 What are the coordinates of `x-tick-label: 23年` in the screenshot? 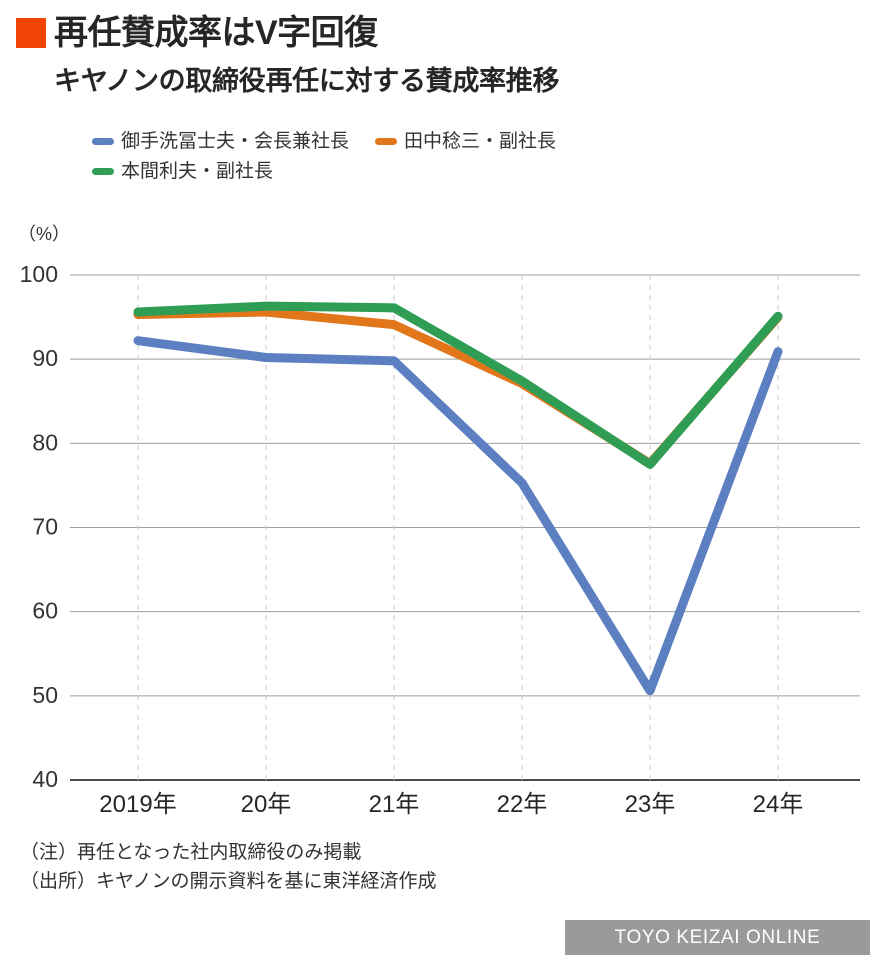 It's located at (650, 804).